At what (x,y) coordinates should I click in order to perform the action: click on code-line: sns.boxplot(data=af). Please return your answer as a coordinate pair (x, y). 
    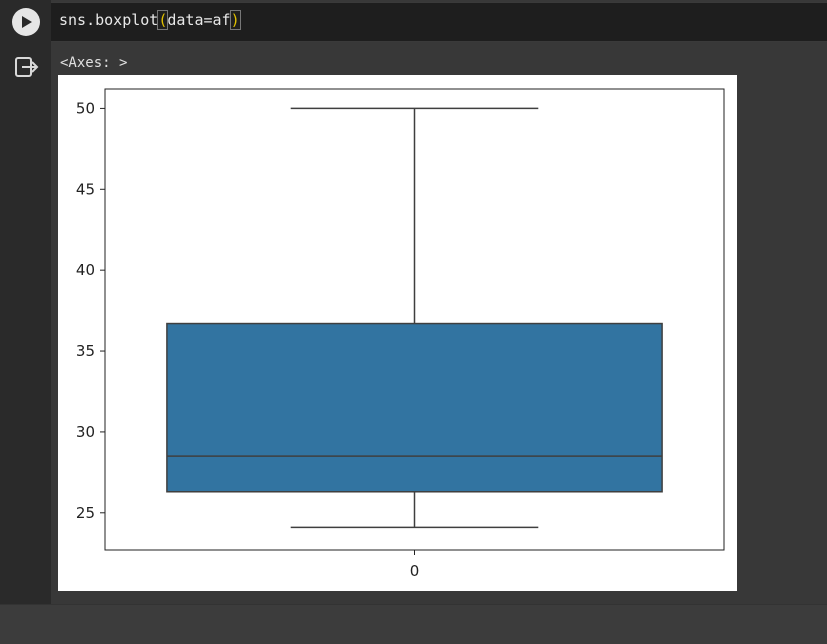
    Looking at the image, I should click on (150, 20).